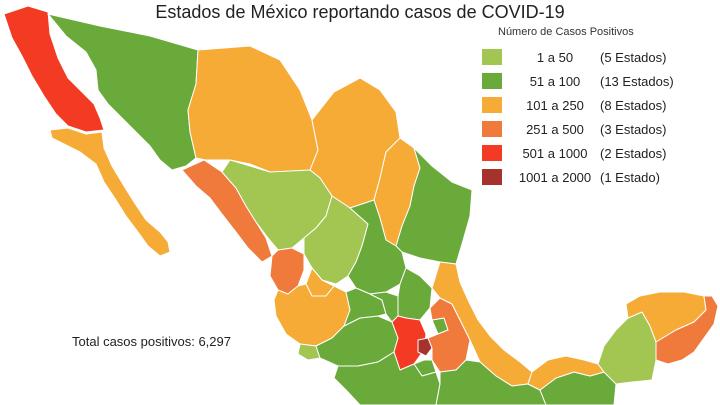  What do you see at coordinates (633, 129) in the screenshot?
I see `legend-count: (3 Estados)` at bounding box center [633, 129].